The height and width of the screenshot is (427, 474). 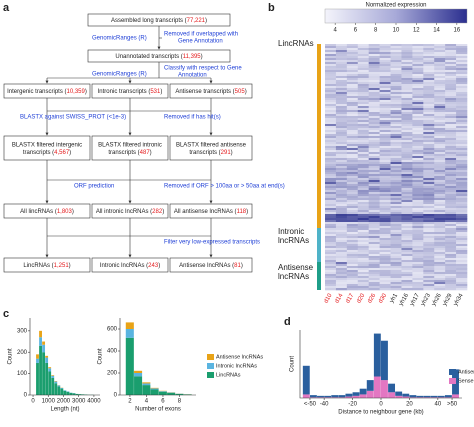 I want to click on flow-text: transcripts (, so click(x=38, y=152).